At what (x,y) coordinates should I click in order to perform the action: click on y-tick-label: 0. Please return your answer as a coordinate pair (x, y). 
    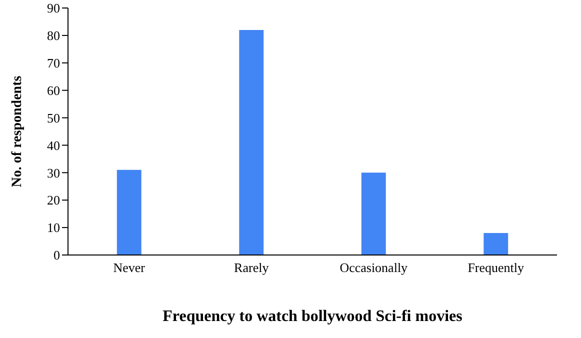
    Looking at the image, I should click on (57, 255).